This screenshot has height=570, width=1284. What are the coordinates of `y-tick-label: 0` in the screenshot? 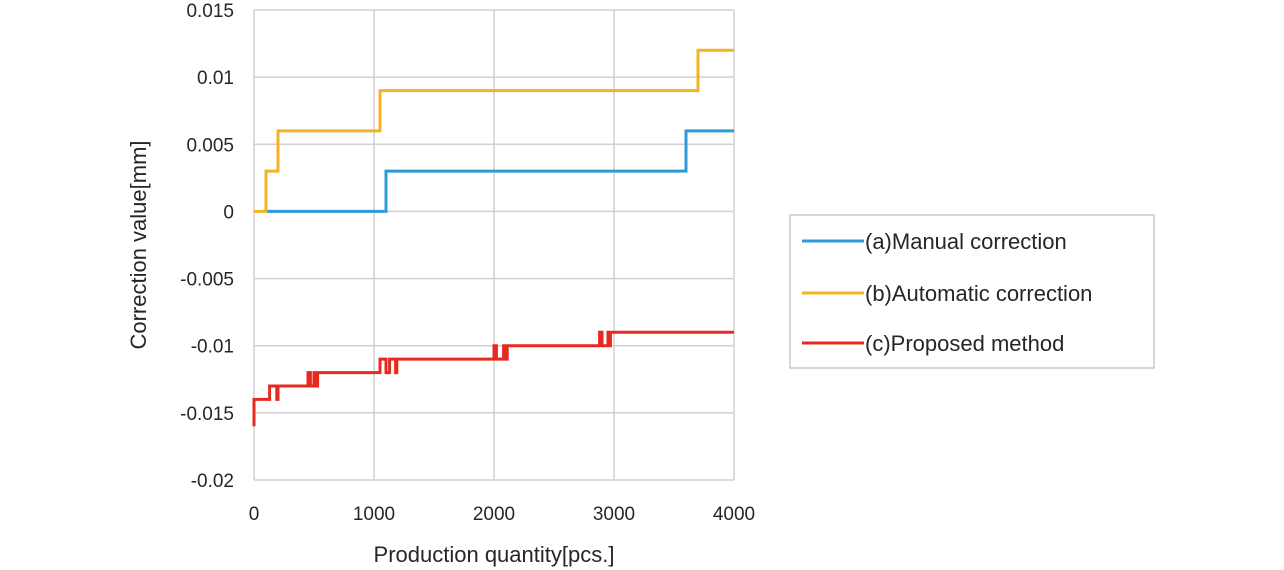 It's located at (228, 212).